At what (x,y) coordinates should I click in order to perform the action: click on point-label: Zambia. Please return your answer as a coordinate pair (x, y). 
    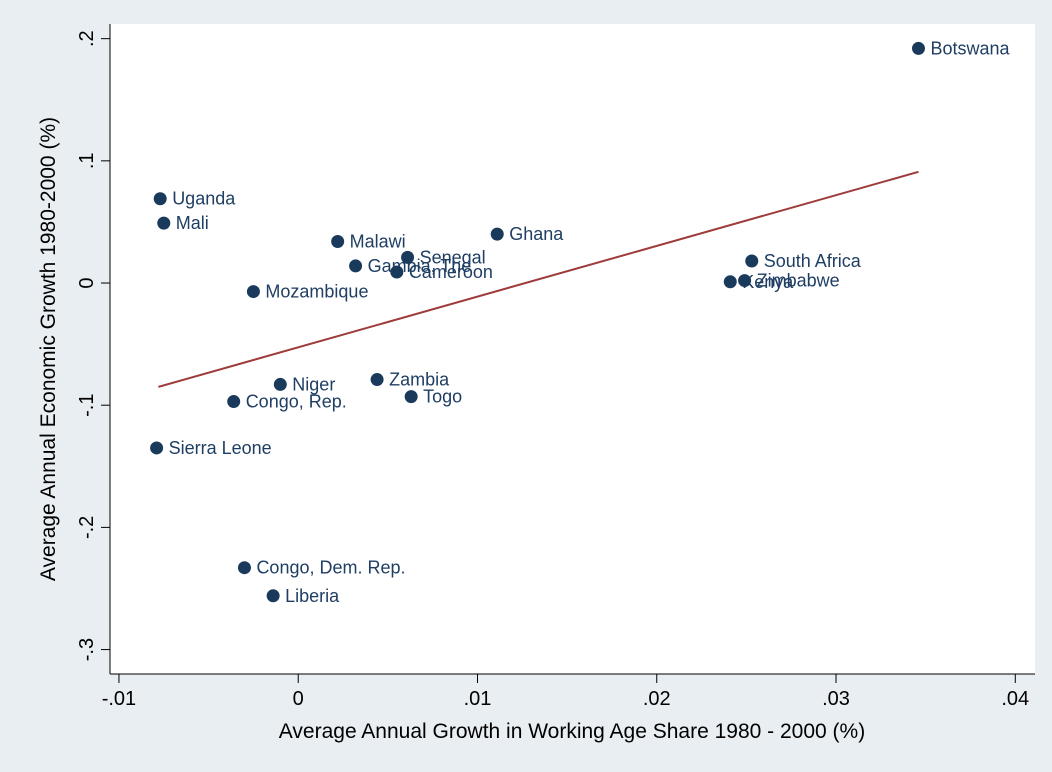
    Looking at the image, I should click on (419, 380).